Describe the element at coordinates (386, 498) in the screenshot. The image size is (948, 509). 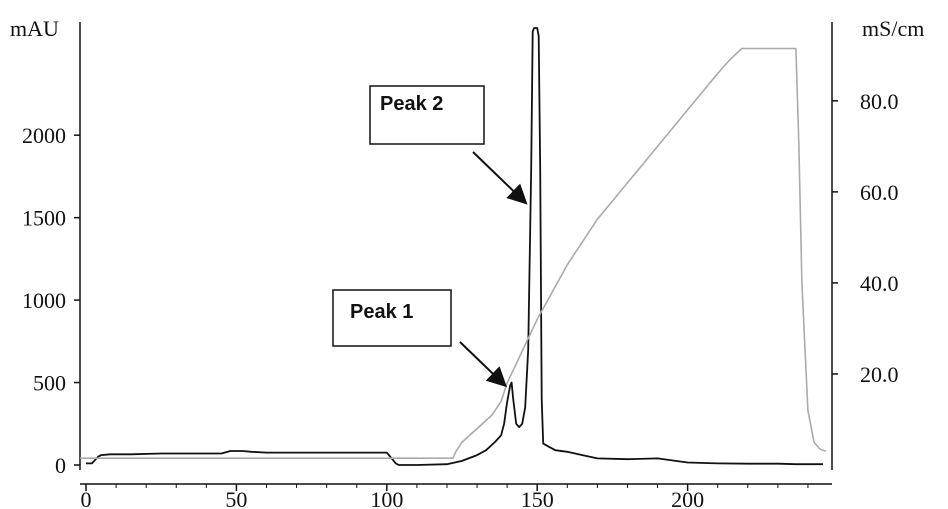
I see `x-tick-label: 100` at that location.